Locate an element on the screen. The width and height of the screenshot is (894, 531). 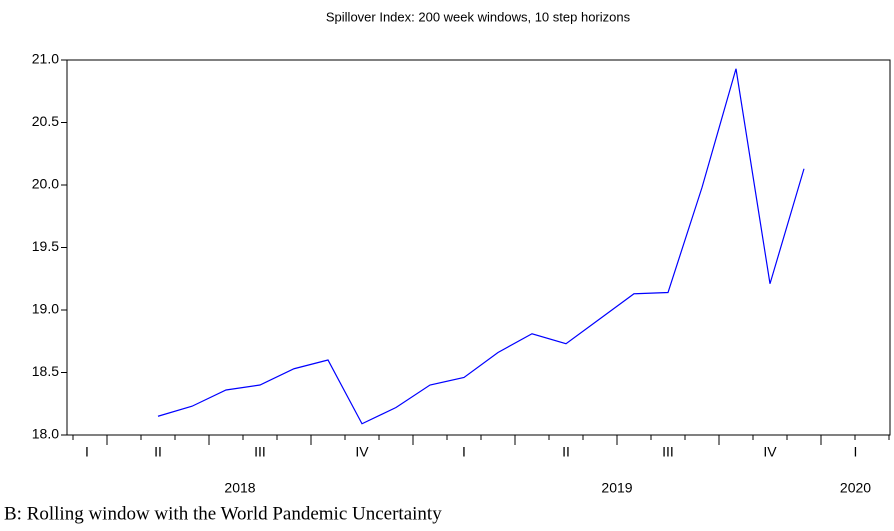
y-tick-label: 19.0 is located at coordinates (45, 309).